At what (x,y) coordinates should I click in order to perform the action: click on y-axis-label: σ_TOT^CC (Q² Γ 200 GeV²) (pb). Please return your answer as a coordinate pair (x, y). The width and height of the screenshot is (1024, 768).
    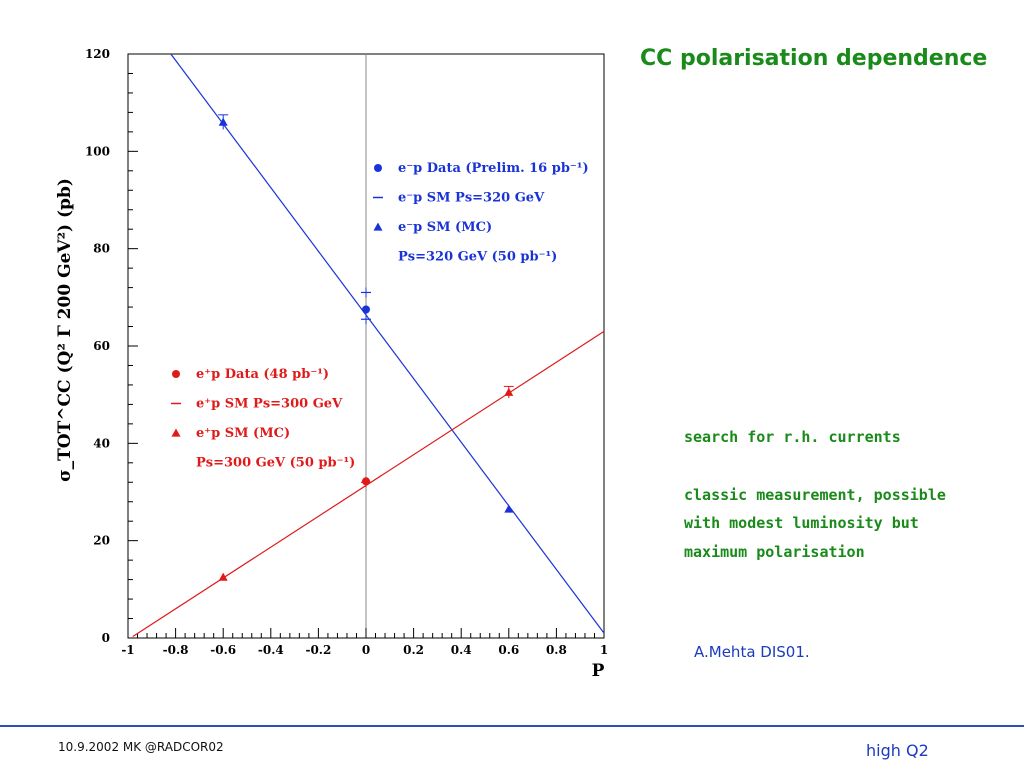
    Looking at the image, I should click on (65, 330).